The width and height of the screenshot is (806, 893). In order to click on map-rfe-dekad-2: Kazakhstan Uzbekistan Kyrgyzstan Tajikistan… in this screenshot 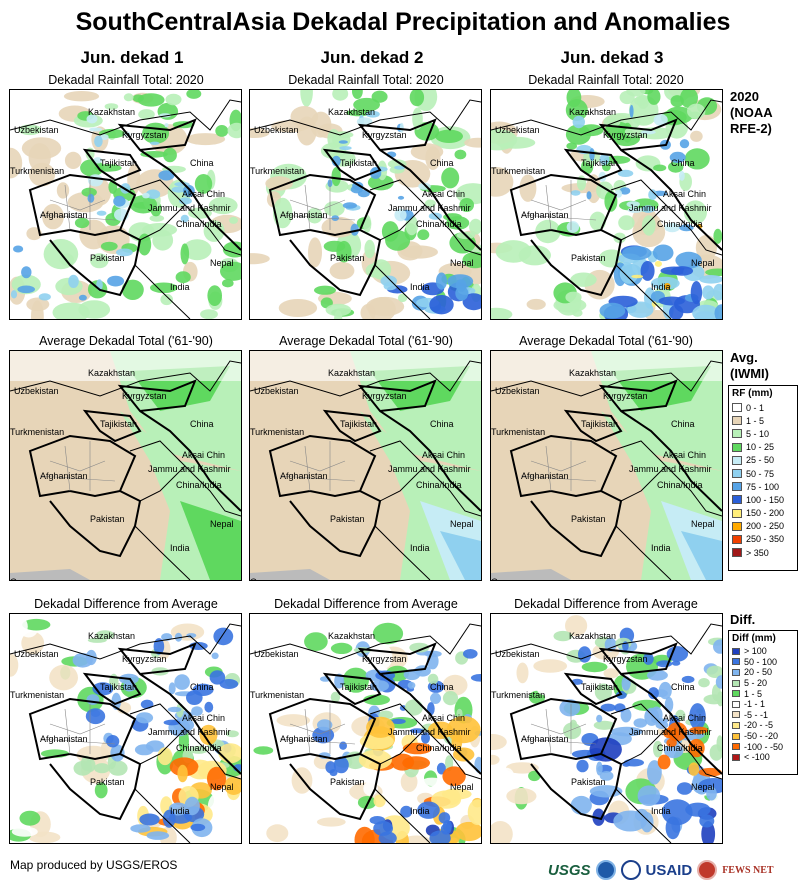, I will do `click(365, 204)`.